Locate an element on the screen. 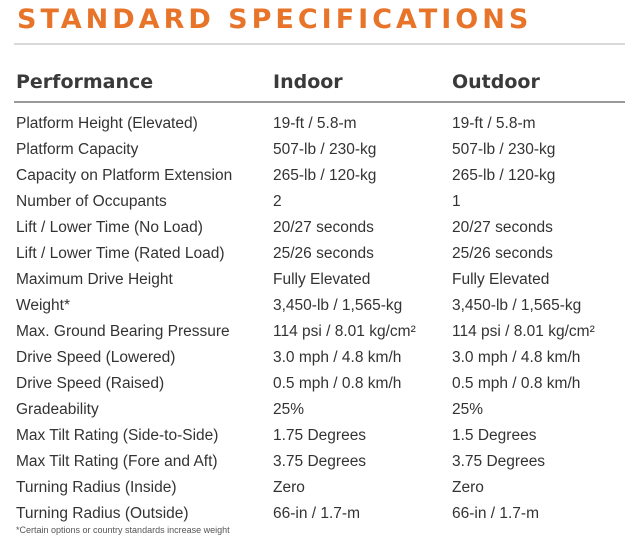  indoor-value: 20/27 seconds is located at coordinates (323, 227).